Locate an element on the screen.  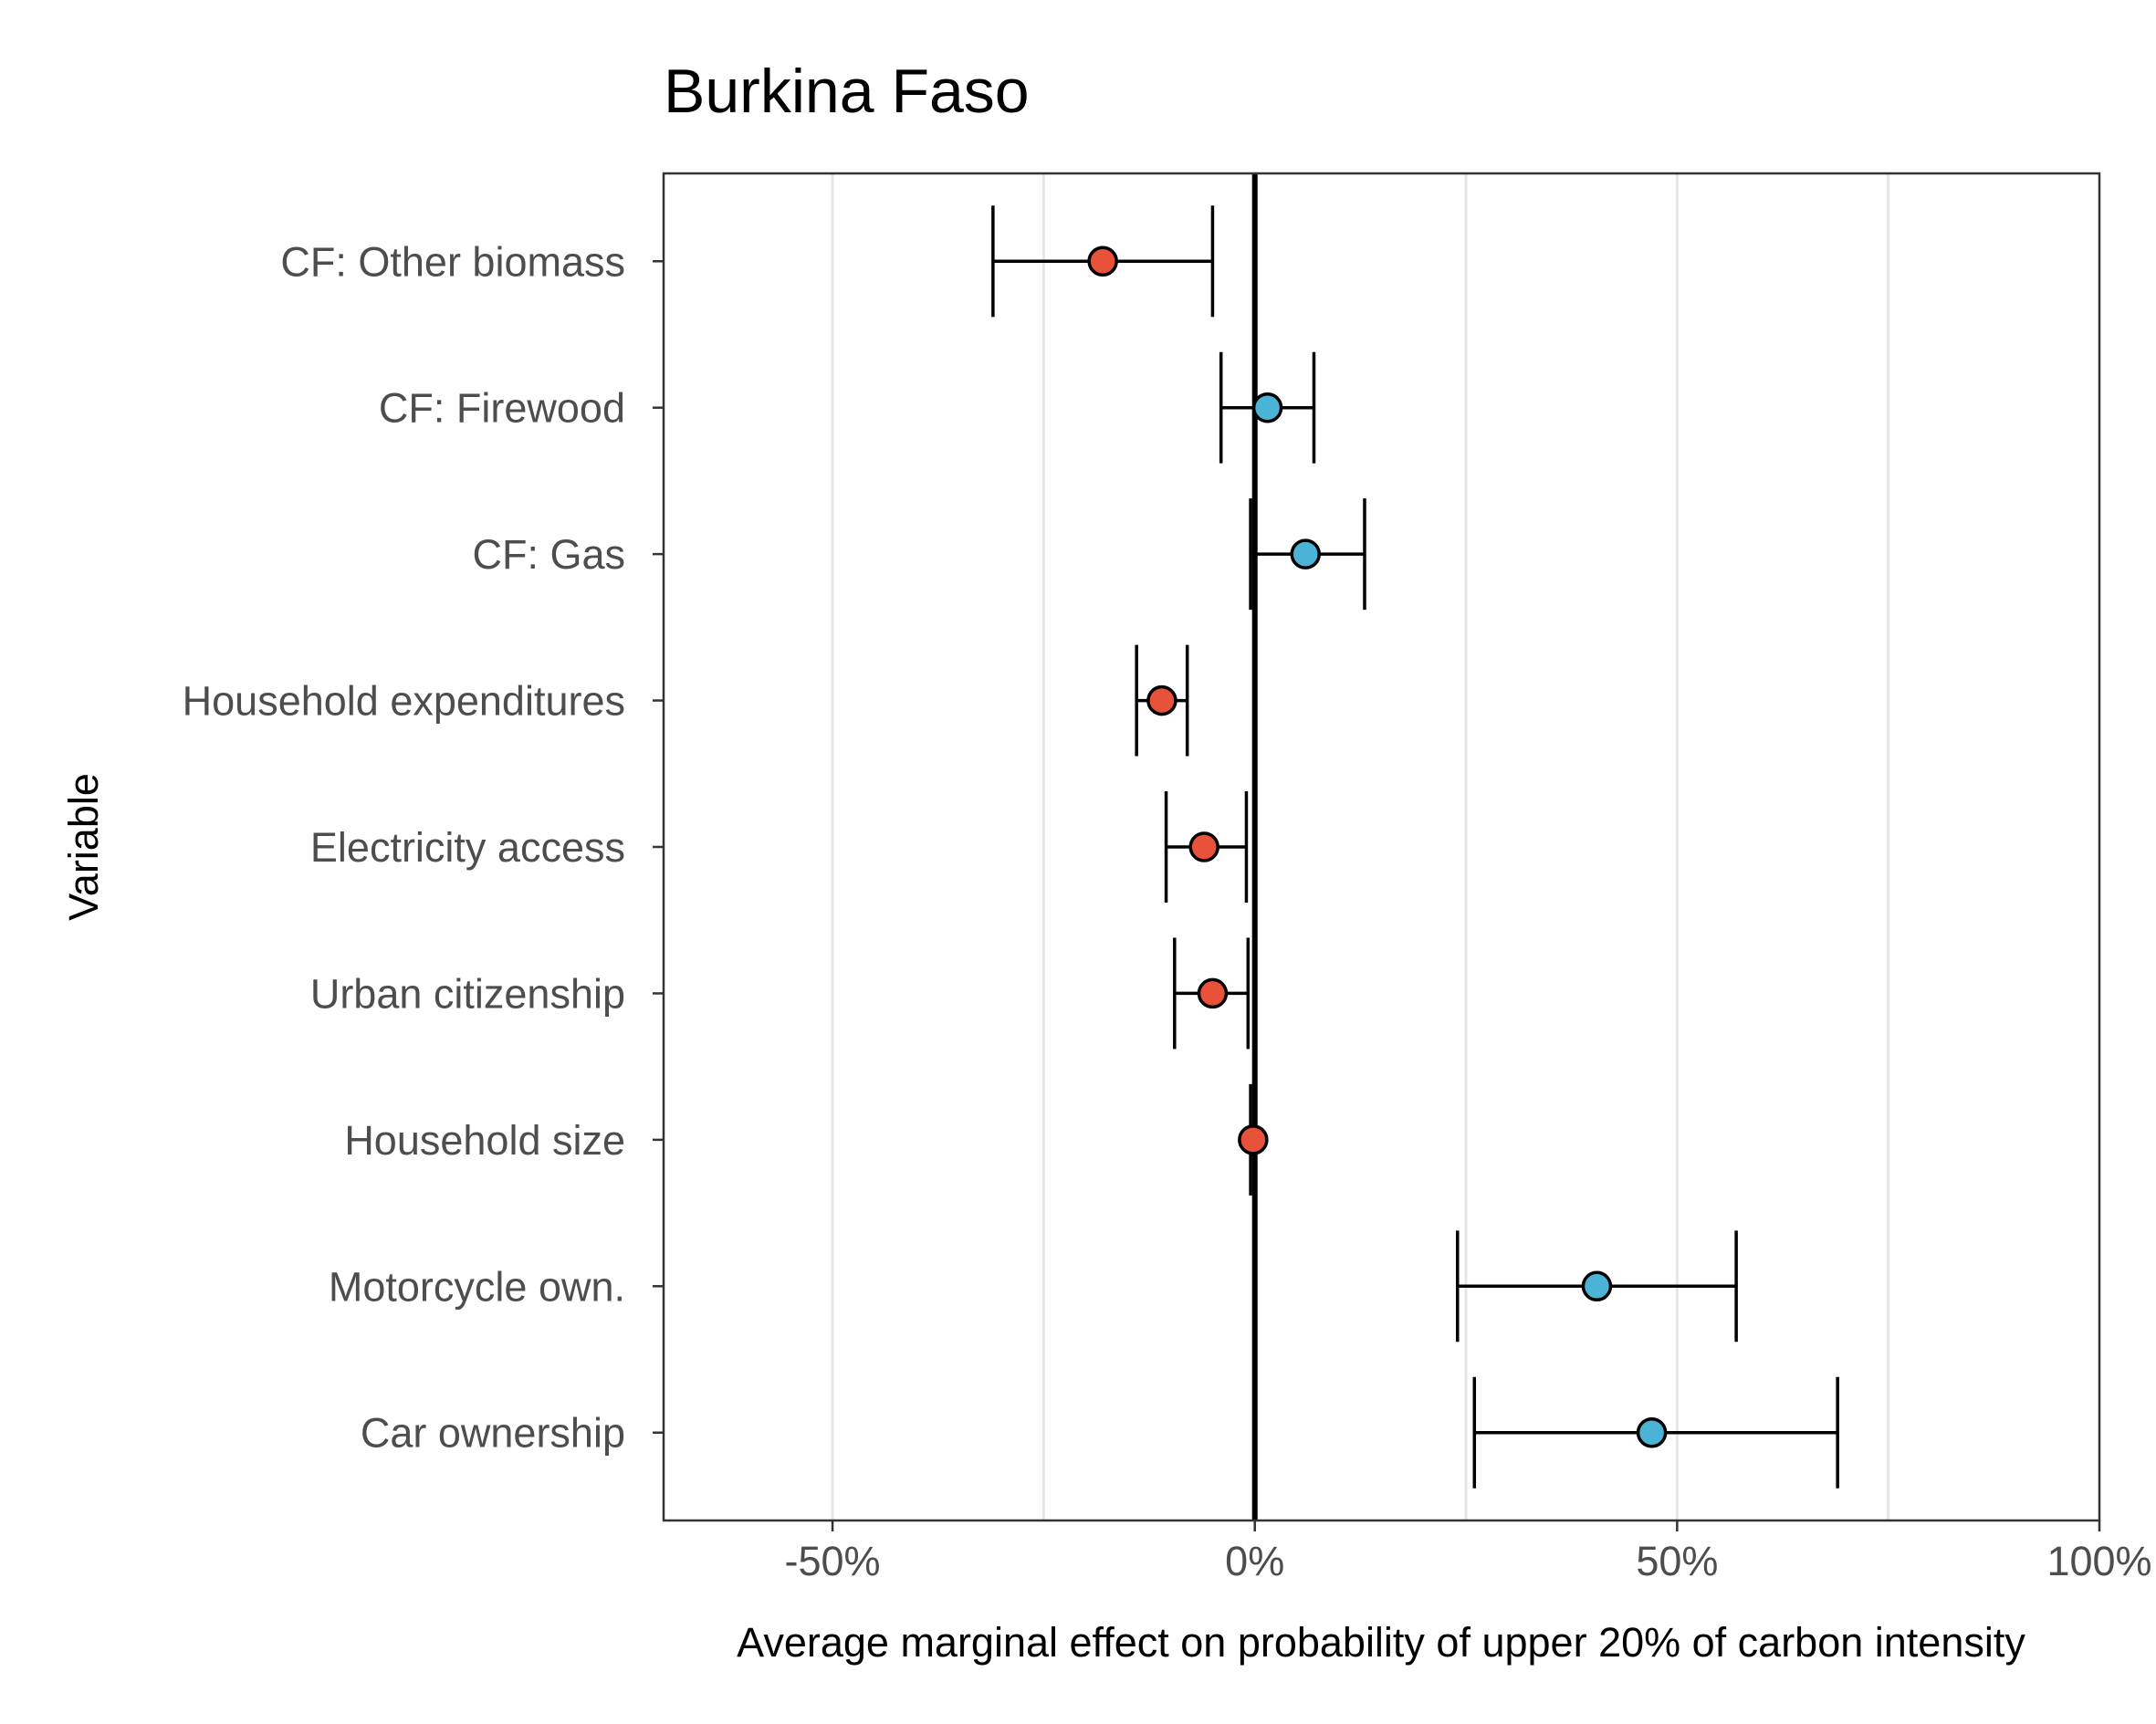
y-tick-label: Electricity access is located at coordinates (467, 847).